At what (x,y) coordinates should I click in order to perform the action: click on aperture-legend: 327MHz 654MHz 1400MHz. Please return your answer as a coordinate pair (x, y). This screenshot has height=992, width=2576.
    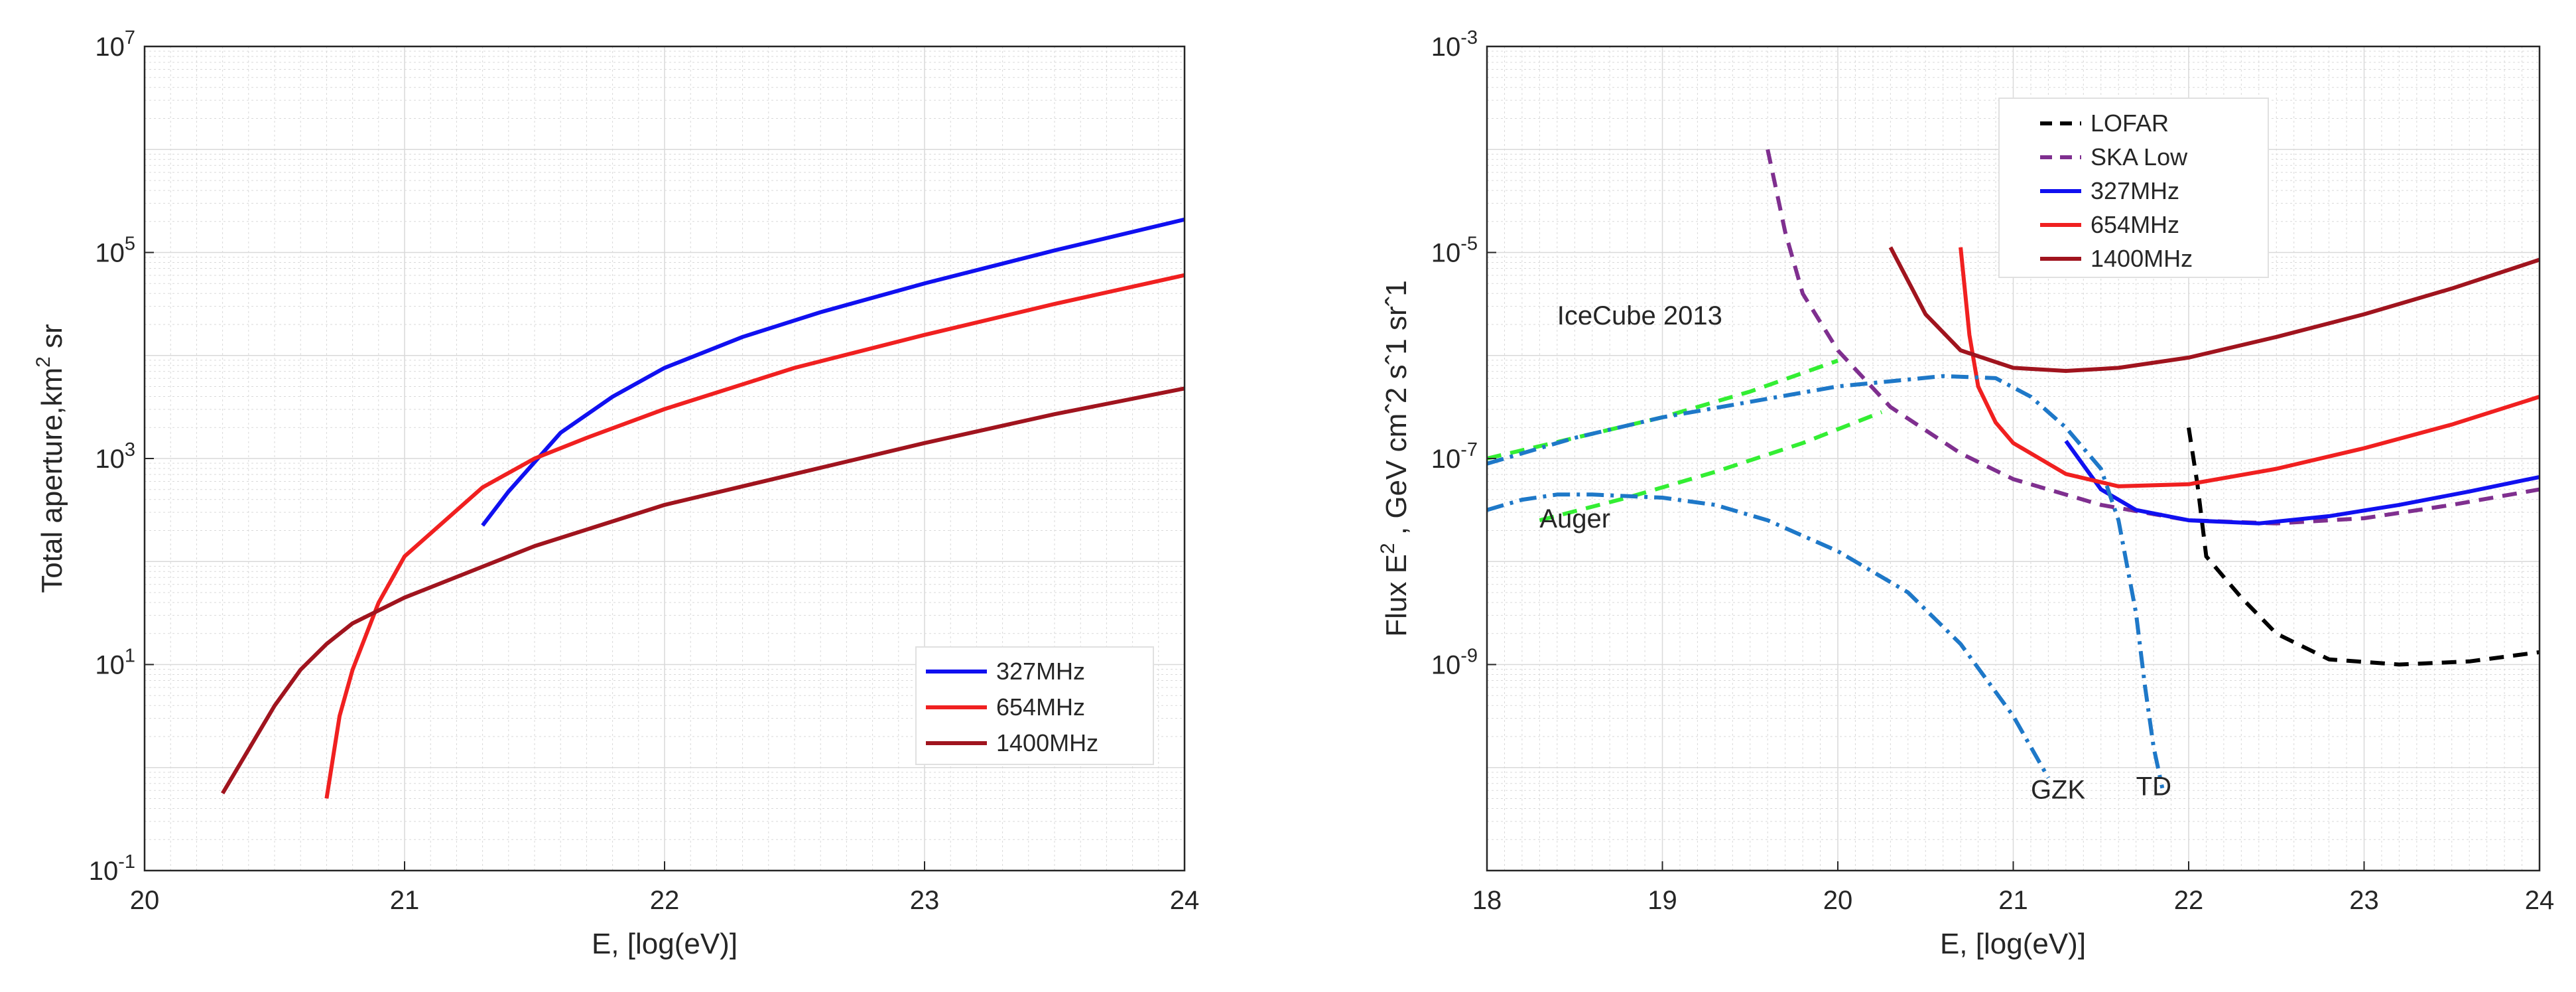
    Looking at the image, I should click on (1035, 705).